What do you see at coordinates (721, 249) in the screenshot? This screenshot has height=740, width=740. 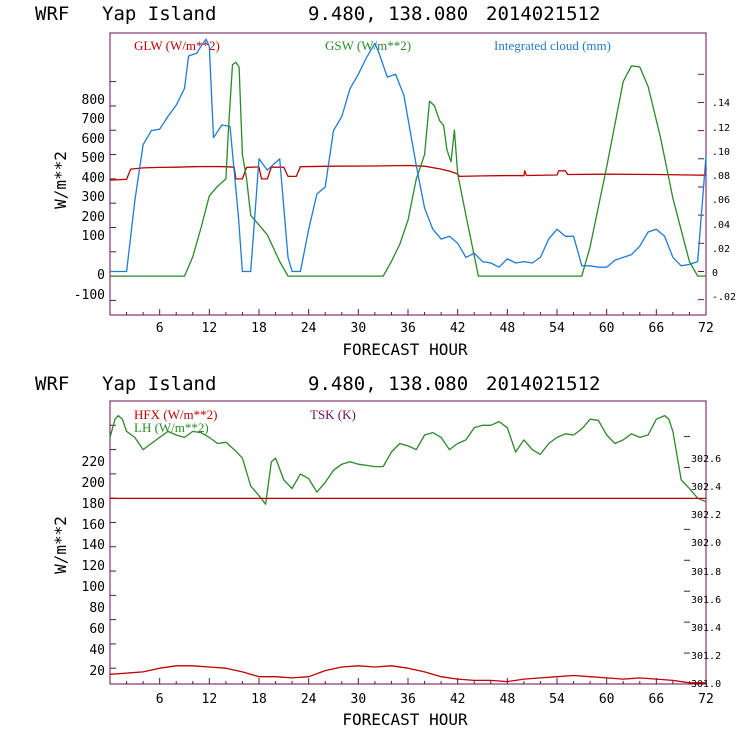 I see `right-tick-label: .02` at bounding box center [721, 249].